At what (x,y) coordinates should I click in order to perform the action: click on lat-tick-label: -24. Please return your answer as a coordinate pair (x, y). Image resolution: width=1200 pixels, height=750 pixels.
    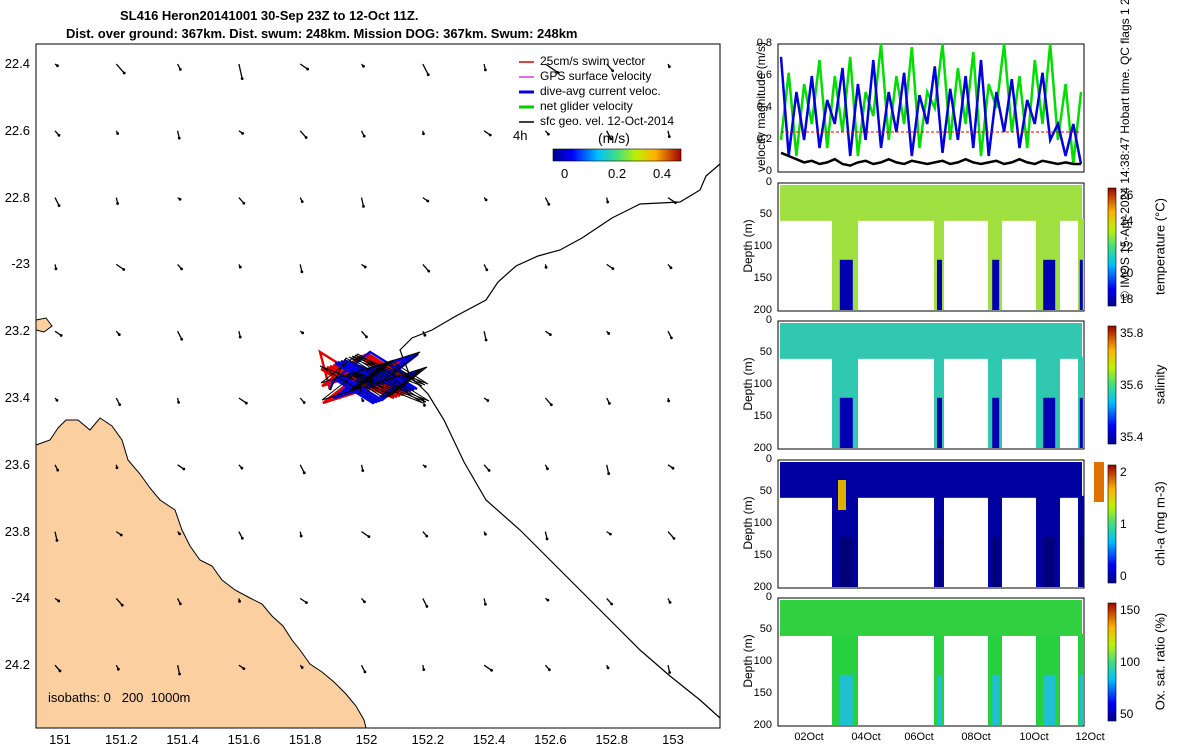
    Looking at the image, I should click on (20, 598).